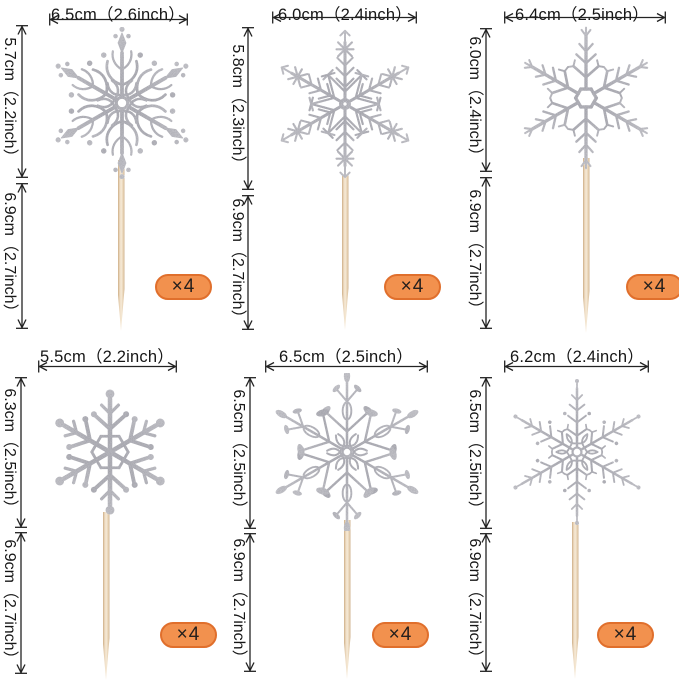  I want to click on width-dimension-label: 6.2cm（2.4inch）, so click(577, 357).